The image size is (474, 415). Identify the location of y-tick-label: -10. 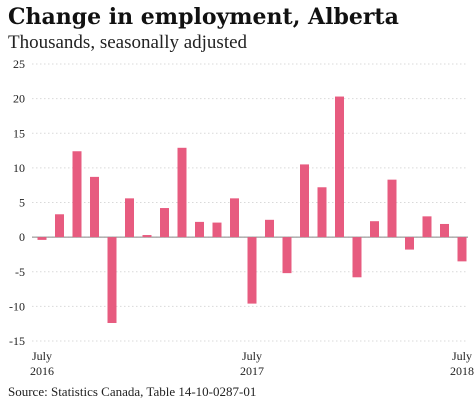
(17, 306).